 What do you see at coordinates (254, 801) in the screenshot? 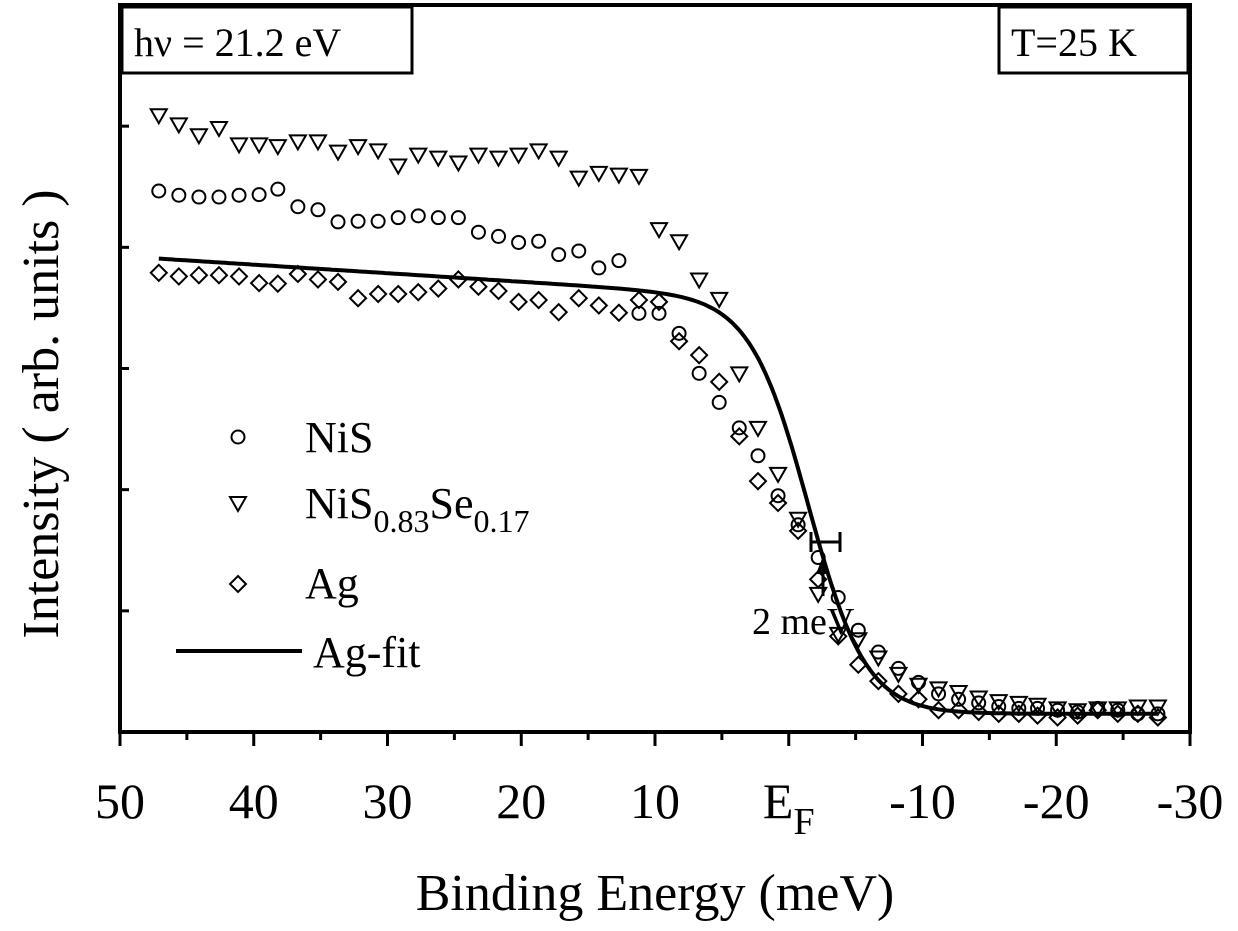
I see `x-tick-label: 40` at bounding box center [254, 801].